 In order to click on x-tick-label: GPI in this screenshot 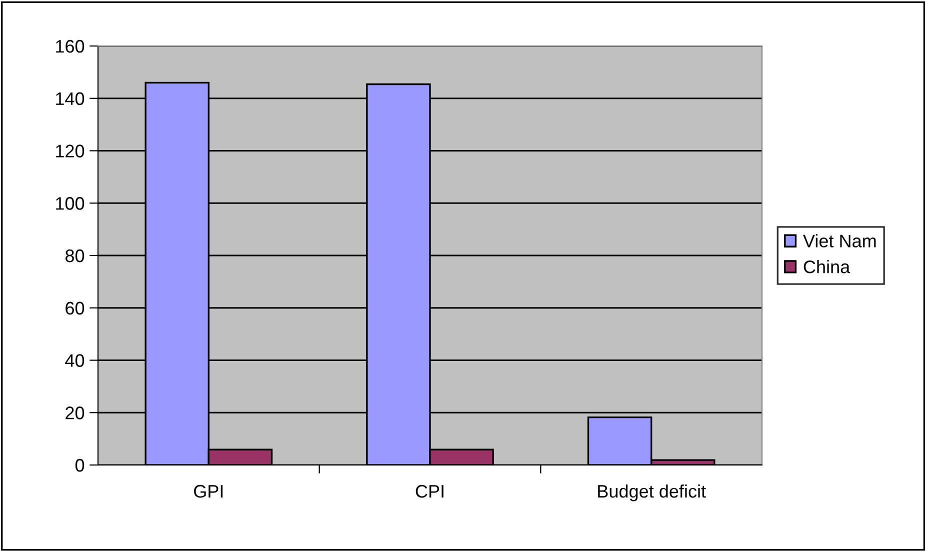, I will do `click(208, 491)`.